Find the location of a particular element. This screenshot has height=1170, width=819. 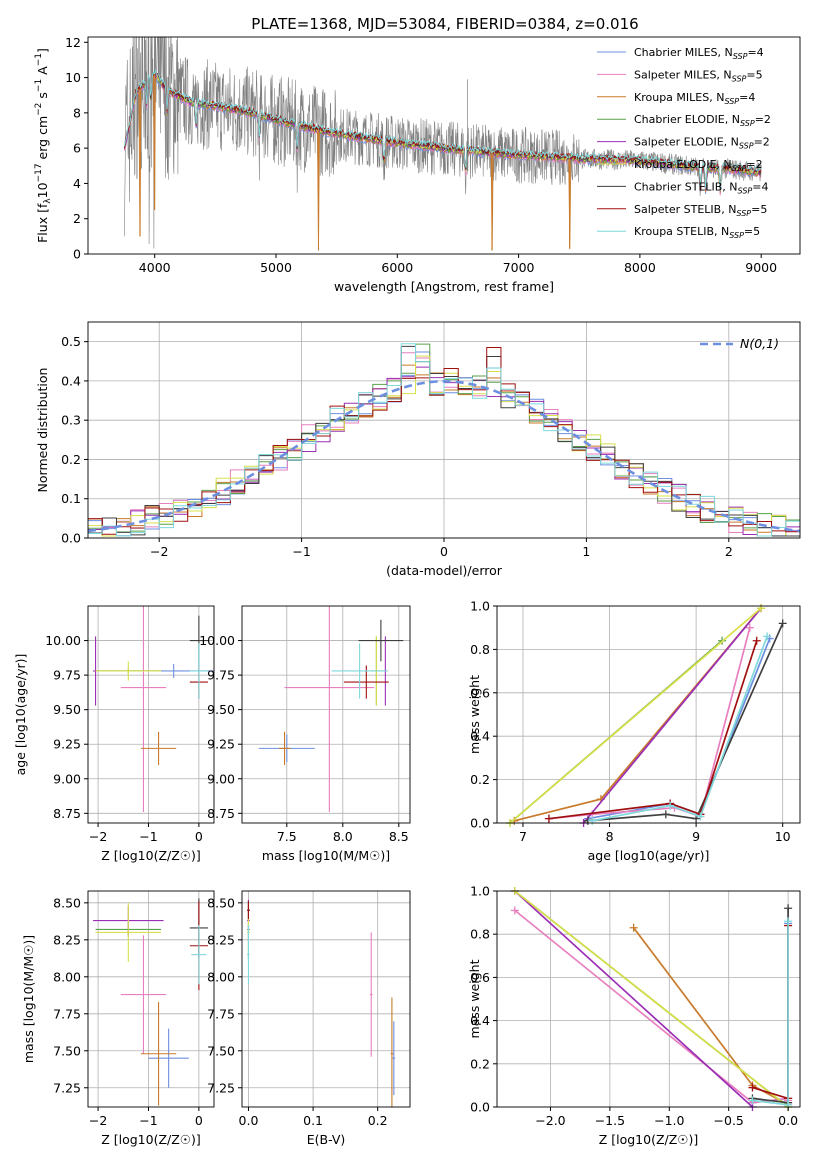

x-tick-label: 8.0 is located at coordinates (343, 836).